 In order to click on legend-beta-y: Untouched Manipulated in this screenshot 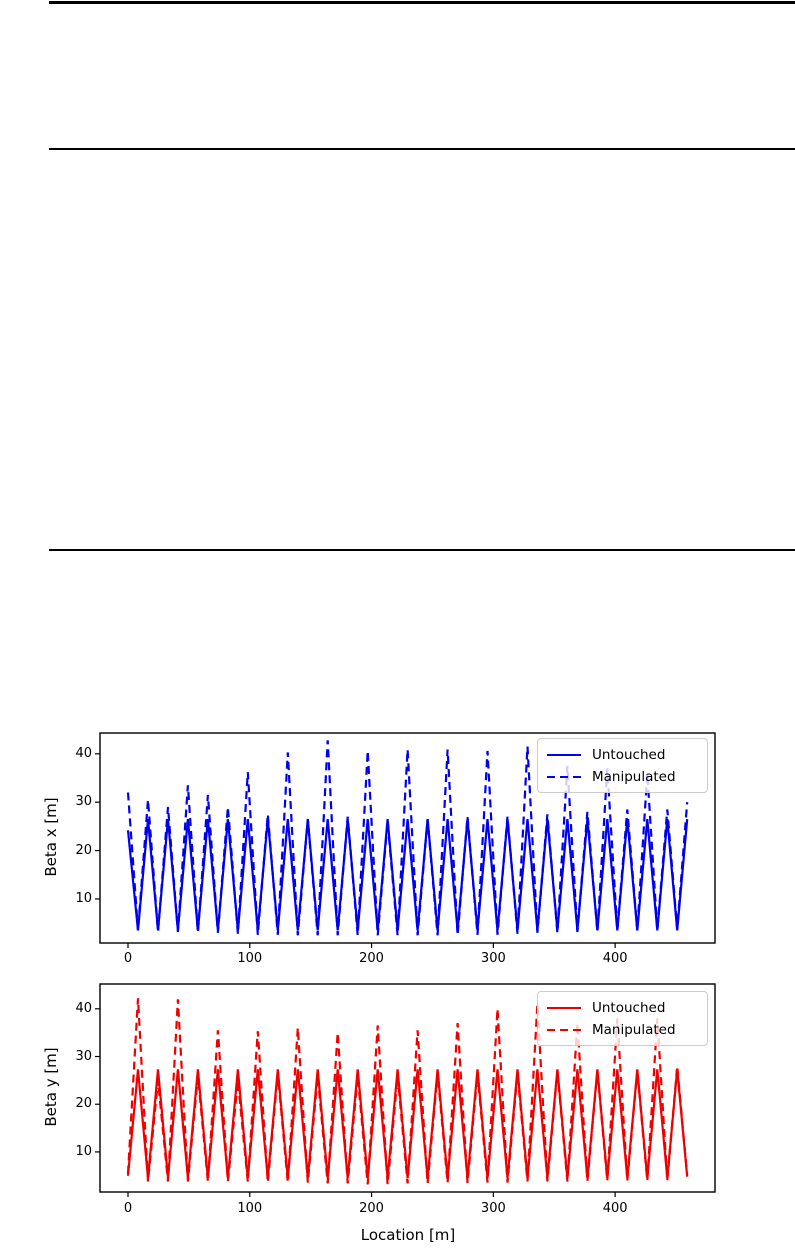, I will do `click(622, 1018)`.